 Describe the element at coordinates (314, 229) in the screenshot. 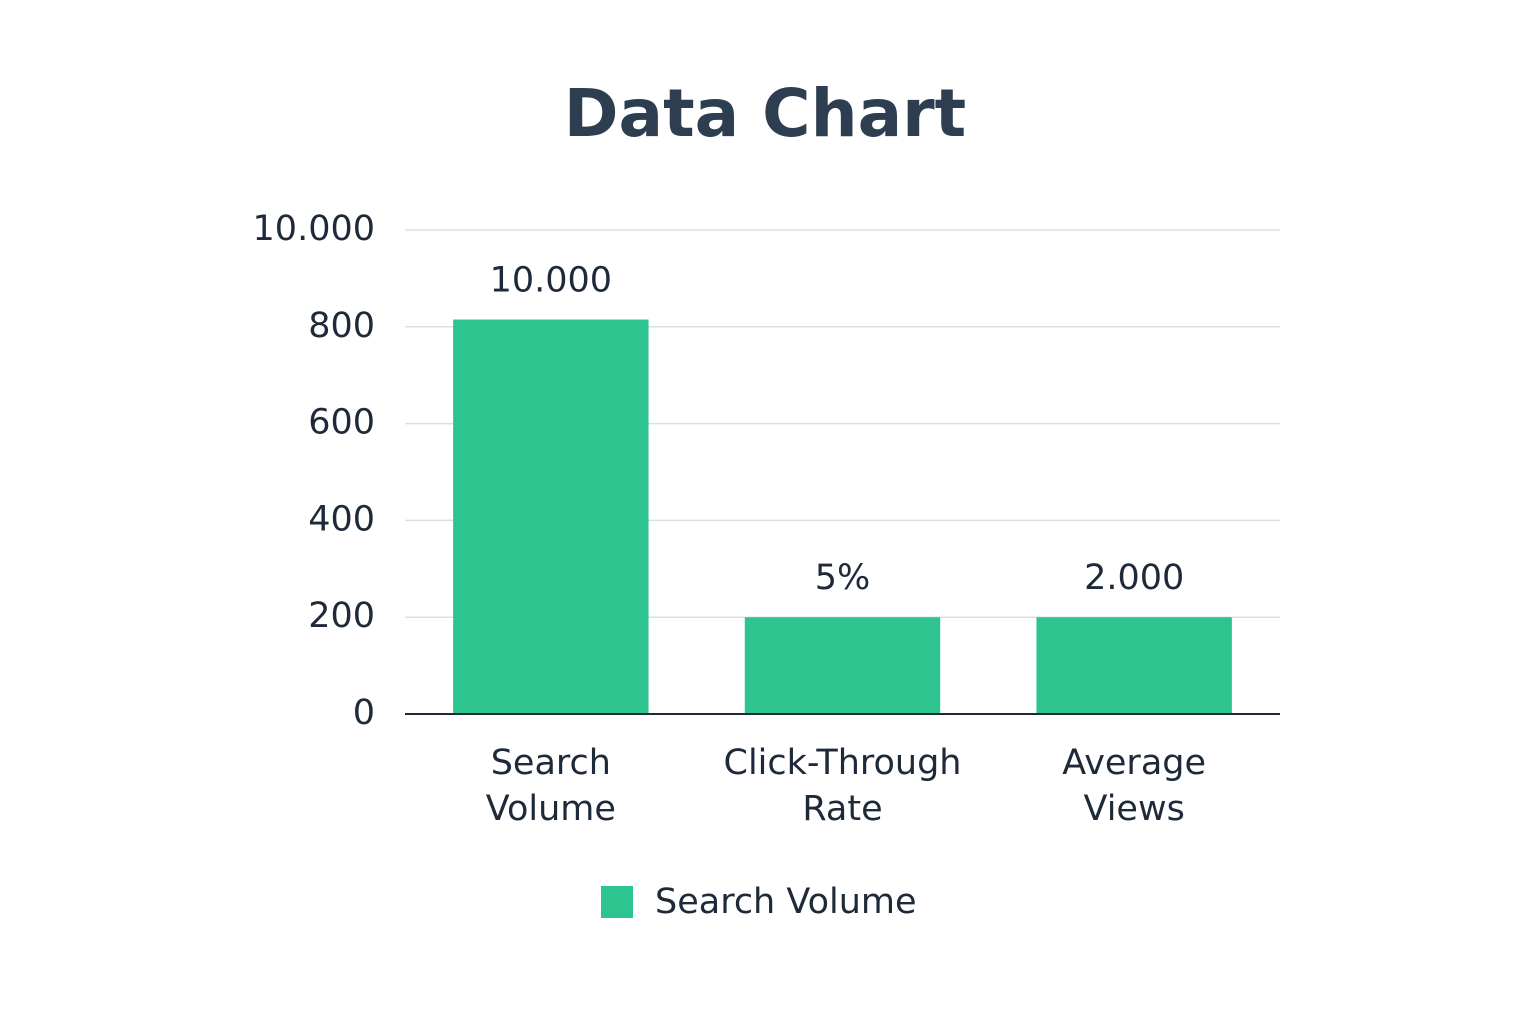

I see `y-tick-label: 10.000` at that location.